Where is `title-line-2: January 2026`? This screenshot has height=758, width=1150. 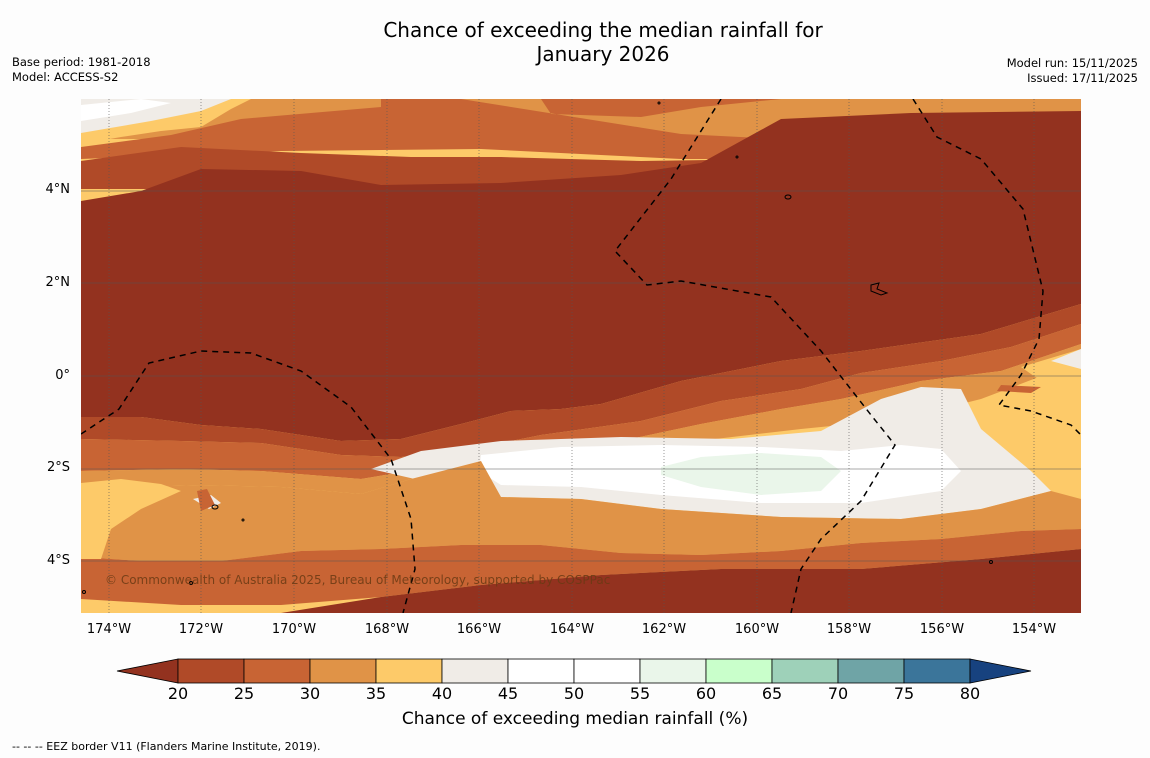 title-line-2: January 2026 is located at coordinates (603, 54).